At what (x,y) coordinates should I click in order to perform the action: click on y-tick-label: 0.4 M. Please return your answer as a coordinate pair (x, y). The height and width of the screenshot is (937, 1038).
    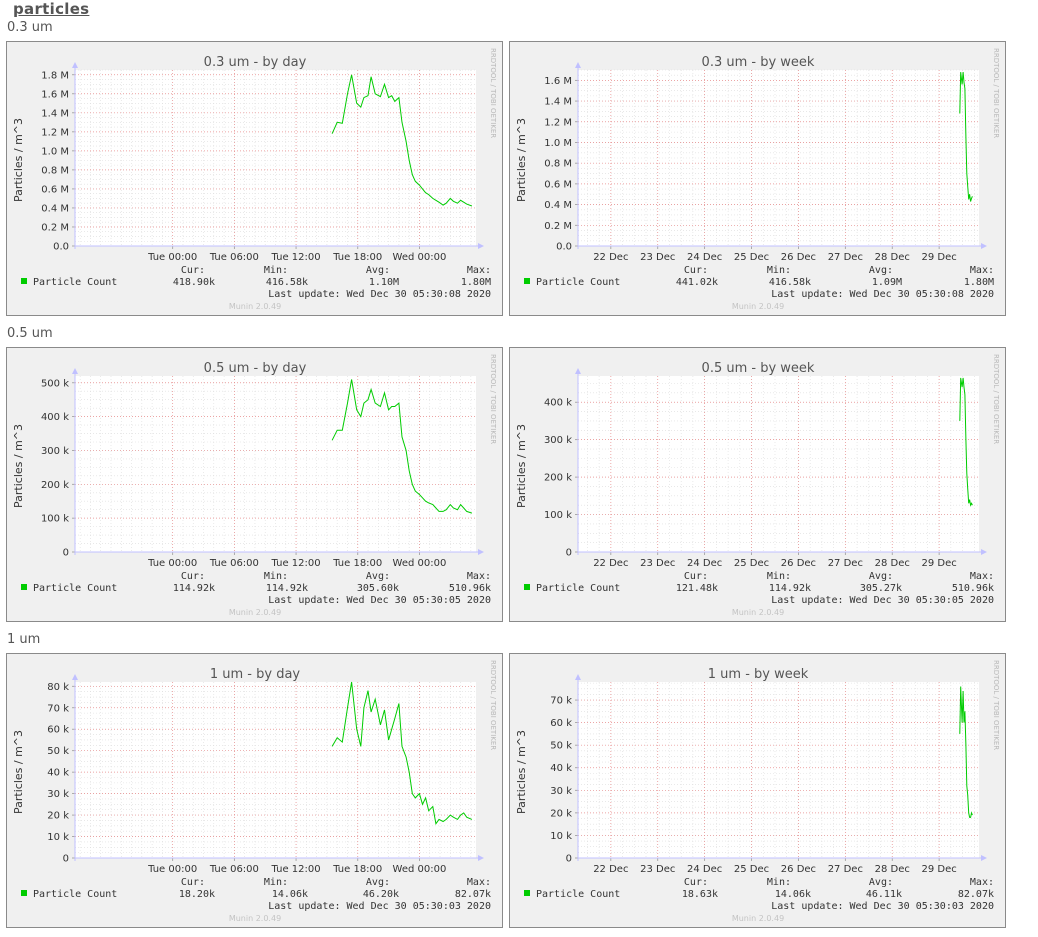
    Looking at the image, I should click on (55, 208).